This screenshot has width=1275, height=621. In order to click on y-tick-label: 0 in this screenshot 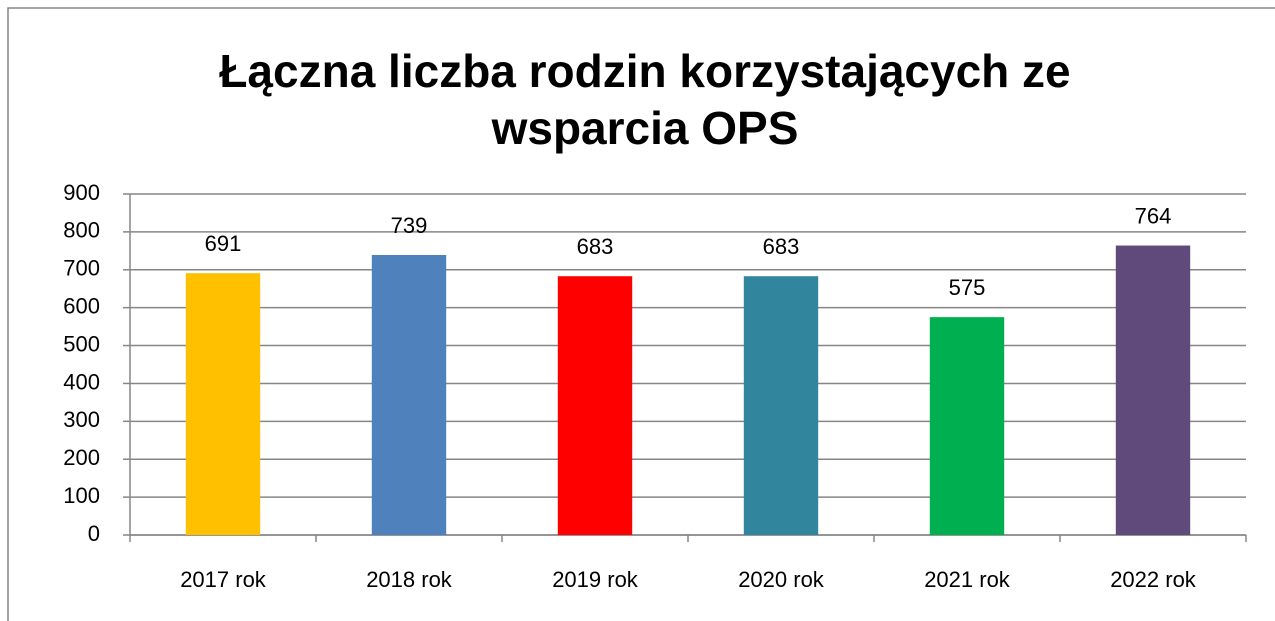, I will do `click(94, 533)`.